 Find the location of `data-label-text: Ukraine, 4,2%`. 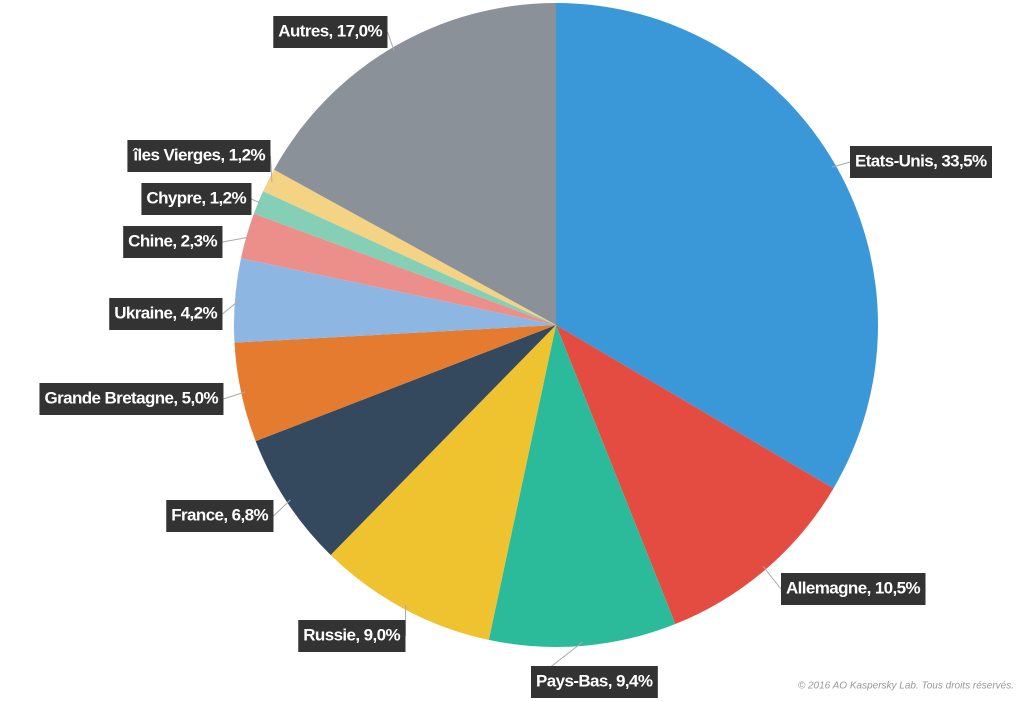

data-label-text: Ukraine, 4,2% is located at coordinates (165, 312).